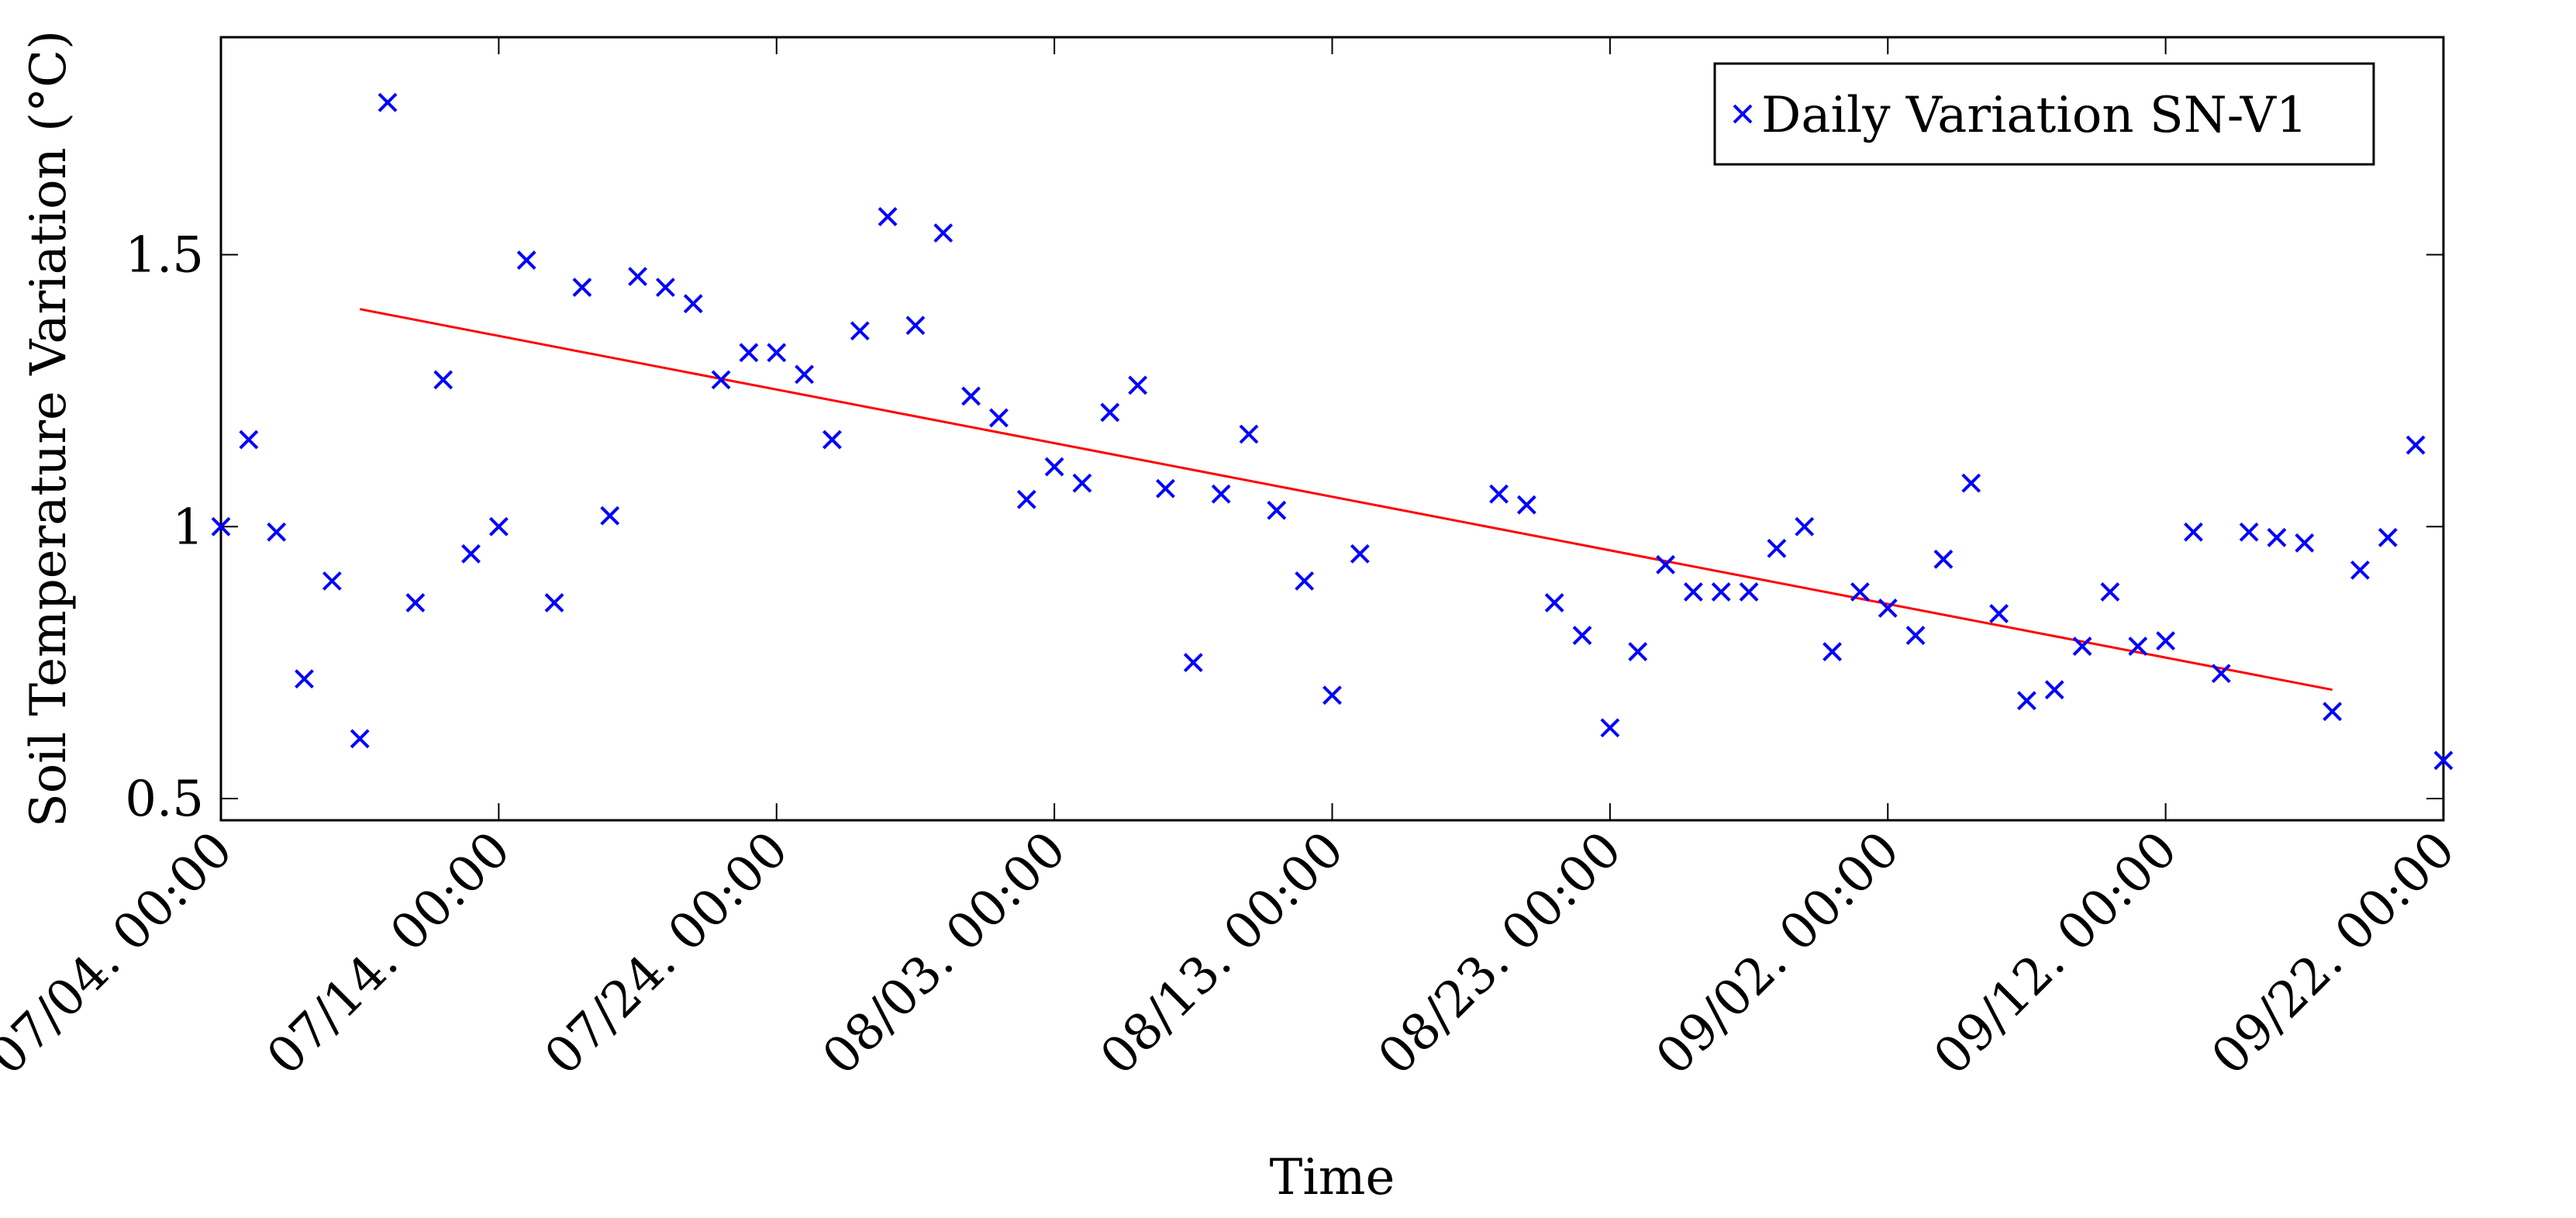 The height and width of the screenshot is (1218, 2576). Describe the element at coordinates (945, 954) in the screenshot. I see `x-tick-label: 08/03. 00:00` at that location.